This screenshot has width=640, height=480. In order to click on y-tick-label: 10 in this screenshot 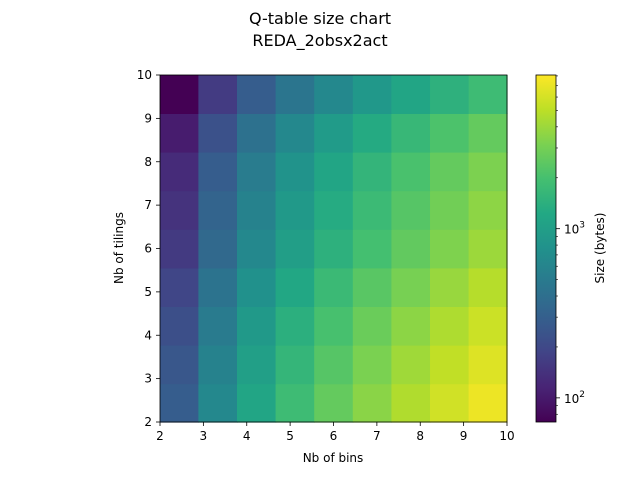, I will do `click(144, 75)`.